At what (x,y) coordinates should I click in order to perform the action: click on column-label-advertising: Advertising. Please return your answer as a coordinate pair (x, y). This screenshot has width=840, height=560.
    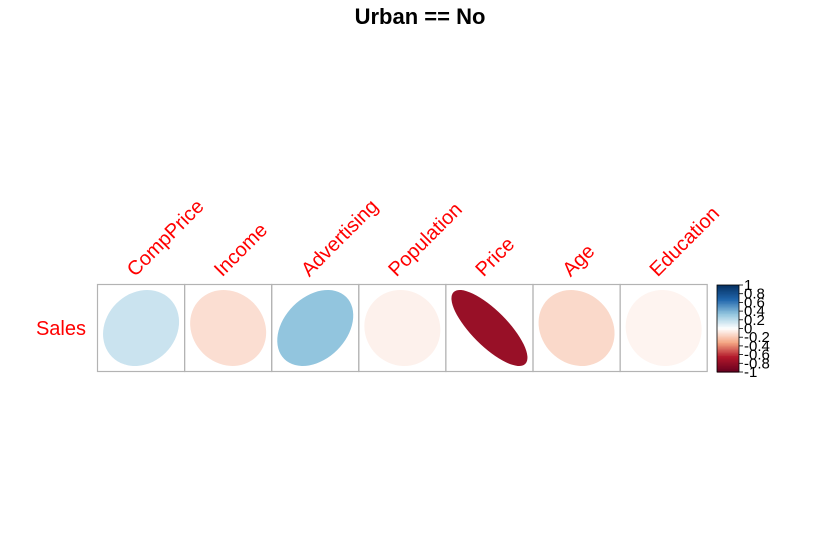
    Looking at the image, I should click on (340, 239).